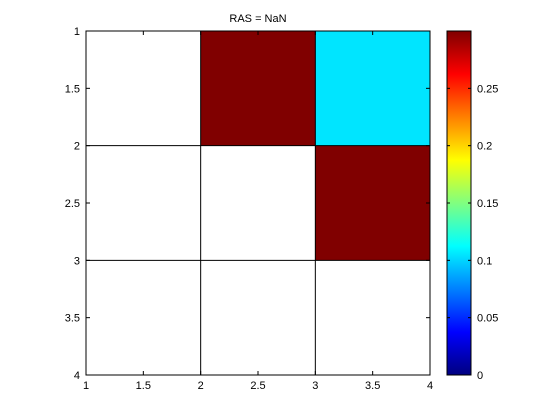  What do you see at coordinates (484, 261) in the screenshot?
I see `colorbar-tick-label: 0.1` at bounding box center [484, 261].